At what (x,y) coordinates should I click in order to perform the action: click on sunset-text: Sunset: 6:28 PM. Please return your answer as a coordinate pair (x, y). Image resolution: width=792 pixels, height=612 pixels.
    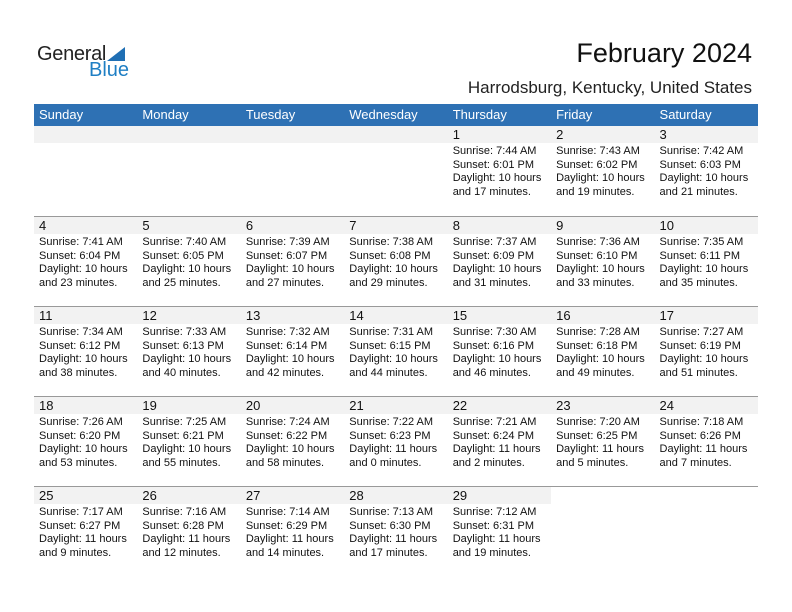
    Looking at the image, I should click on (183, 525).